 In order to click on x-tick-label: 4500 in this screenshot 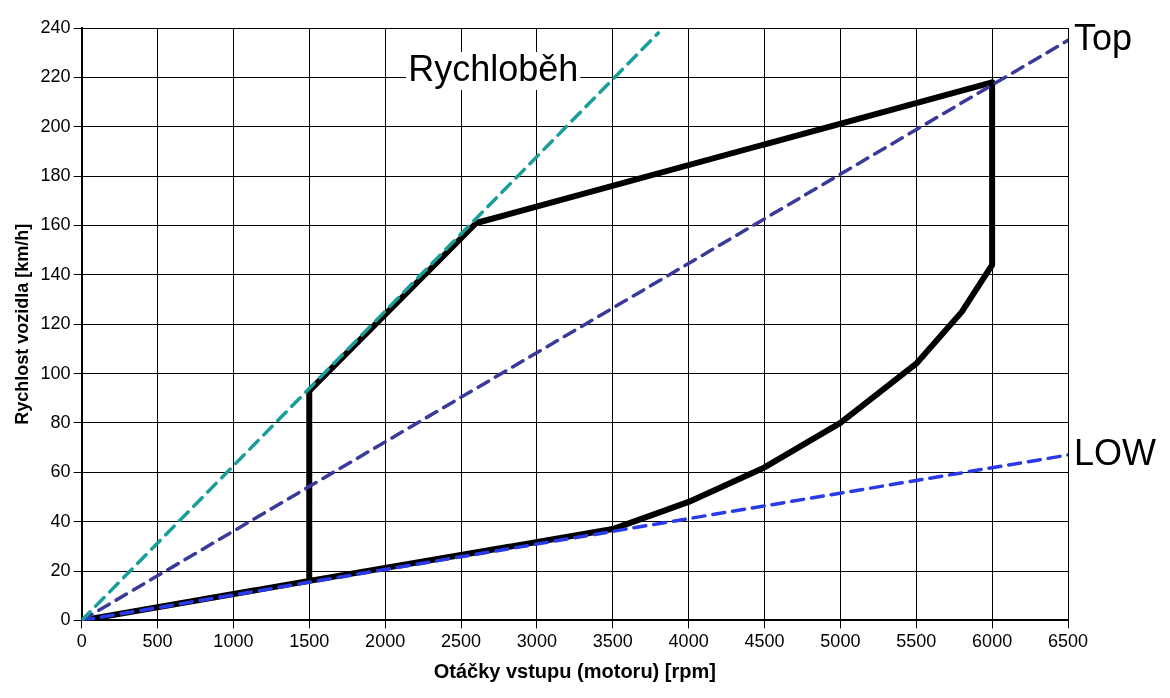, I will do `click(764, 641)`.